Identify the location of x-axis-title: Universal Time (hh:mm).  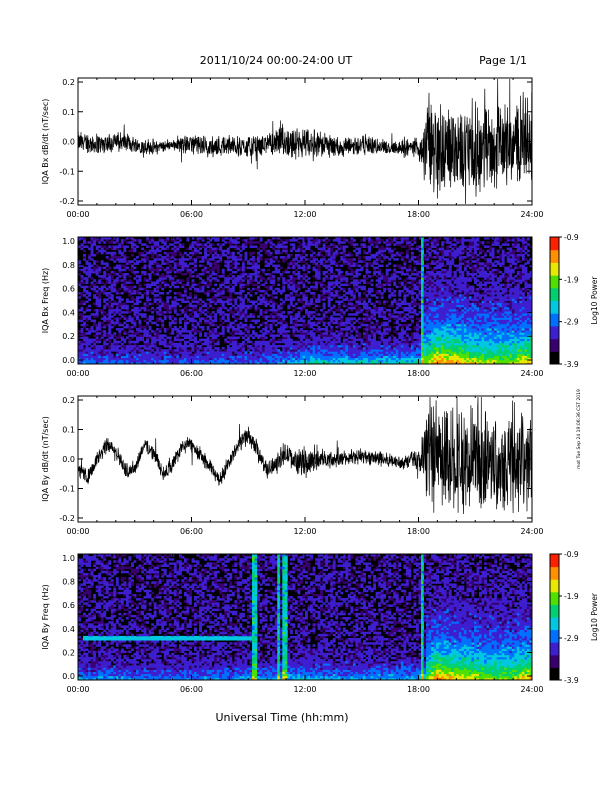
(282, 717).